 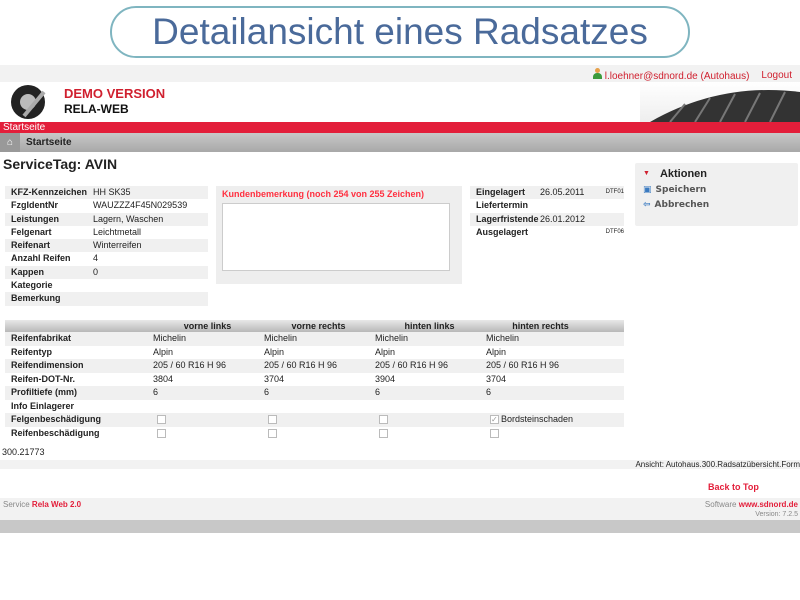 I want to click on info-value: Leichtmetall, so click(x=117, y=231).